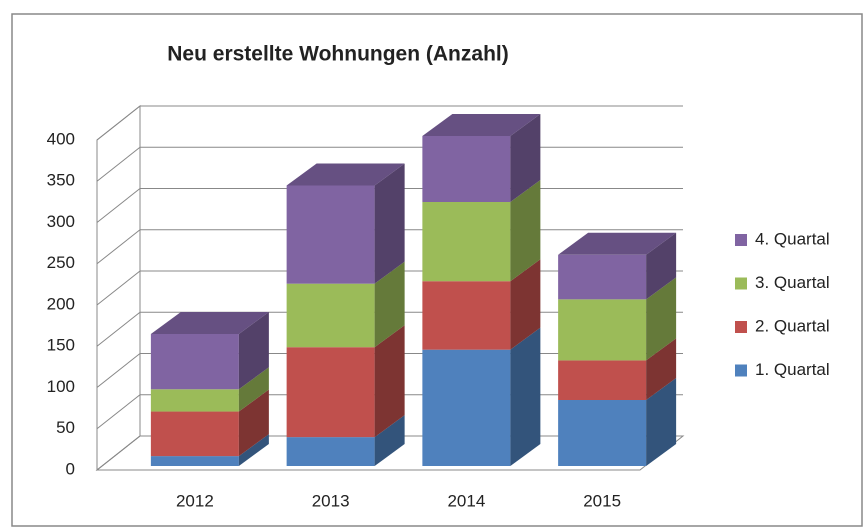 The height and width of the screenshot is (529, 868). I want to click on y-tick-label: 150, so click(61, 345).